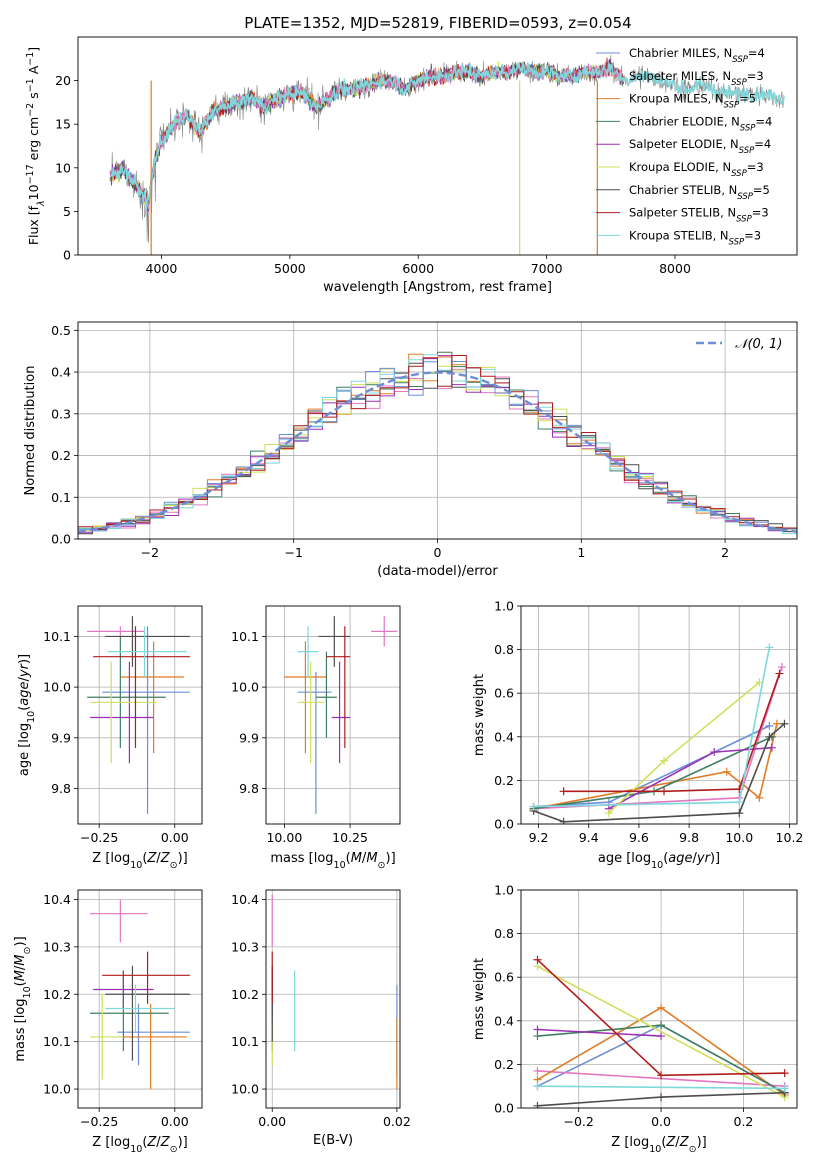 This screenshot has height=1170, width=819. What do you see at coordinates (747, 99) in the screenshot?
I see `legend-text: =5` at bounding box center [747, 99].